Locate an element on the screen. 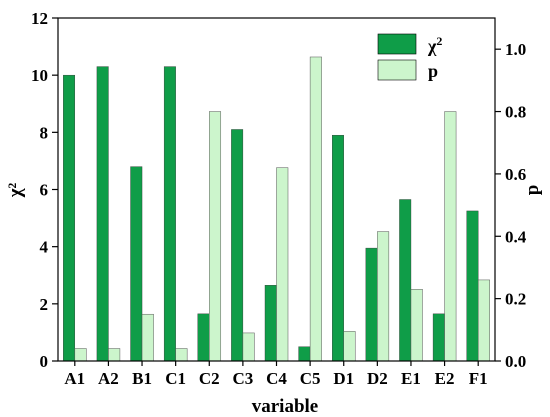 The image size is (550, 417). bar-chi2-B1 is located at coordinates (136, 264).